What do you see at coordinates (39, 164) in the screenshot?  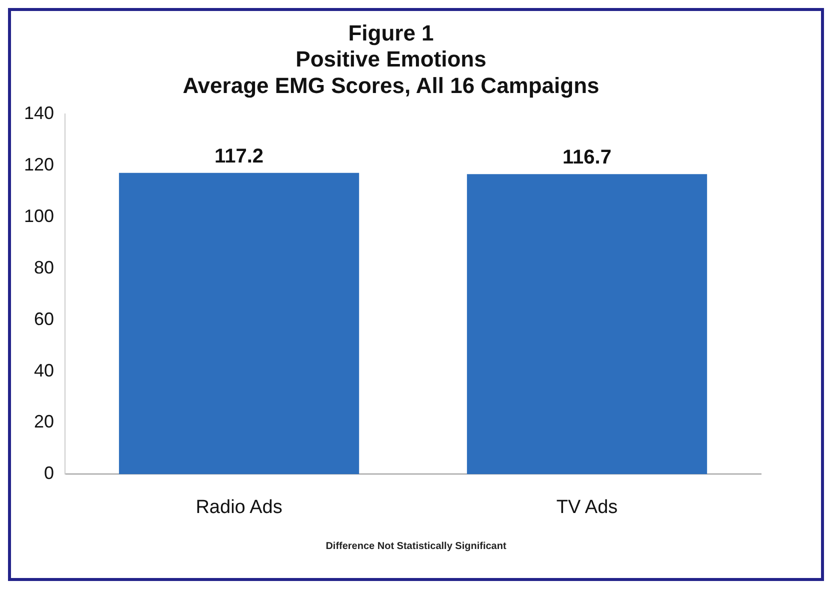 I see `y-tick-label: 120` at bounding box center [39, 164].